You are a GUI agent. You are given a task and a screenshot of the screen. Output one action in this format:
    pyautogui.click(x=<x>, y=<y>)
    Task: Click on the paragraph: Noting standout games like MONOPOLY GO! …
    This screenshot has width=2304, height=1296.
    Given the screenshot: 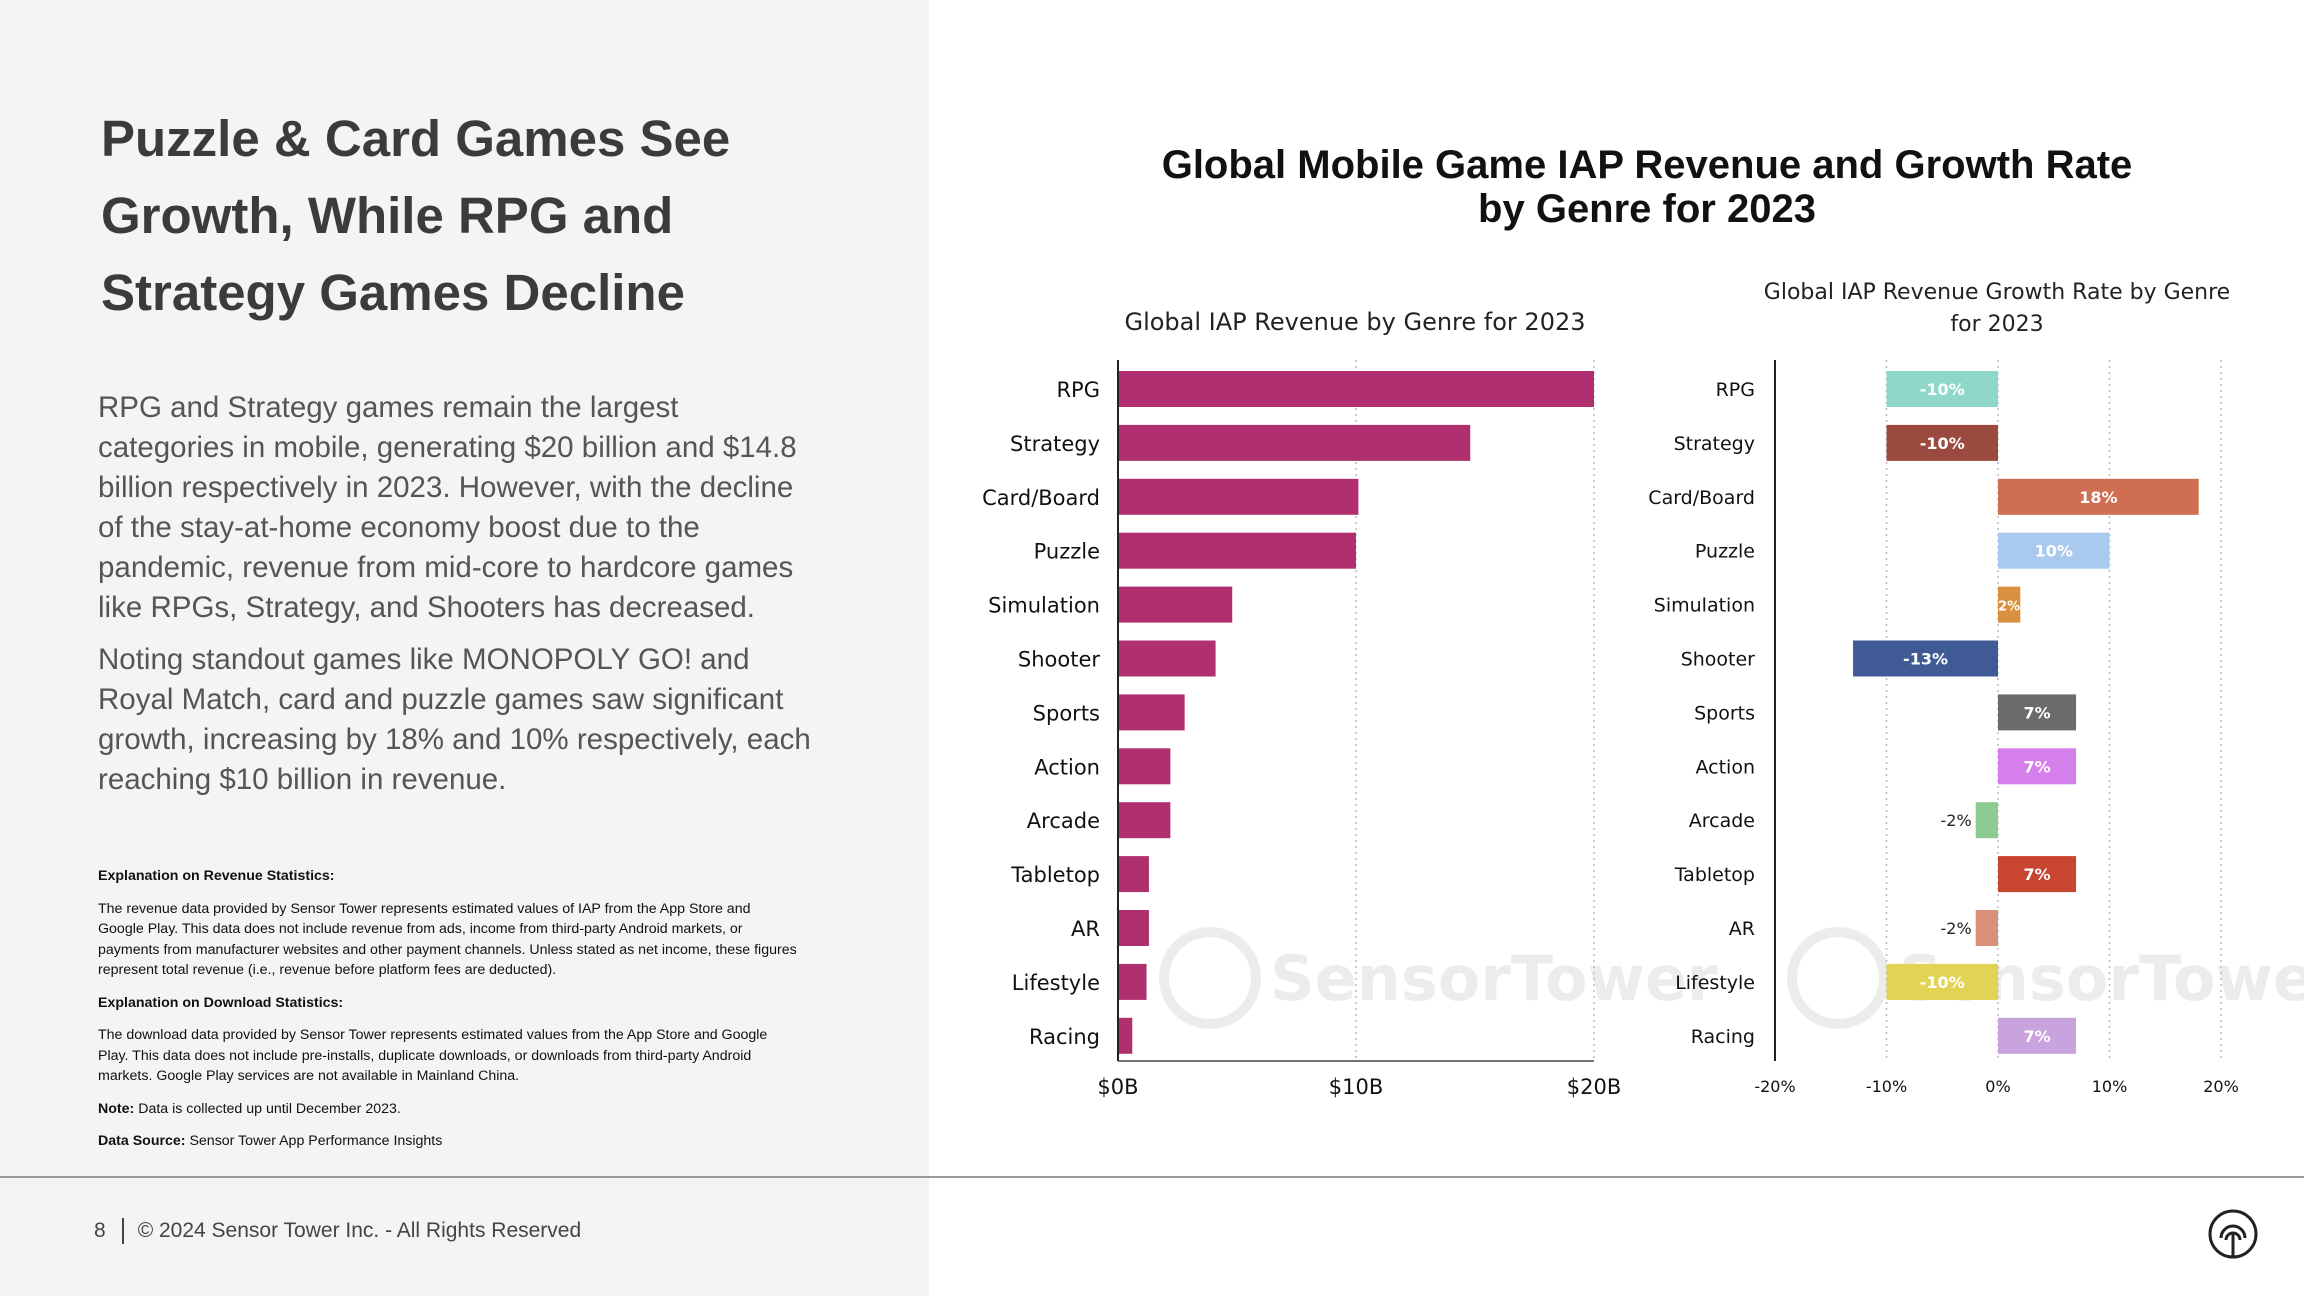 What is the action you would take?
    pyautogui.click(x=454, y=719)
    